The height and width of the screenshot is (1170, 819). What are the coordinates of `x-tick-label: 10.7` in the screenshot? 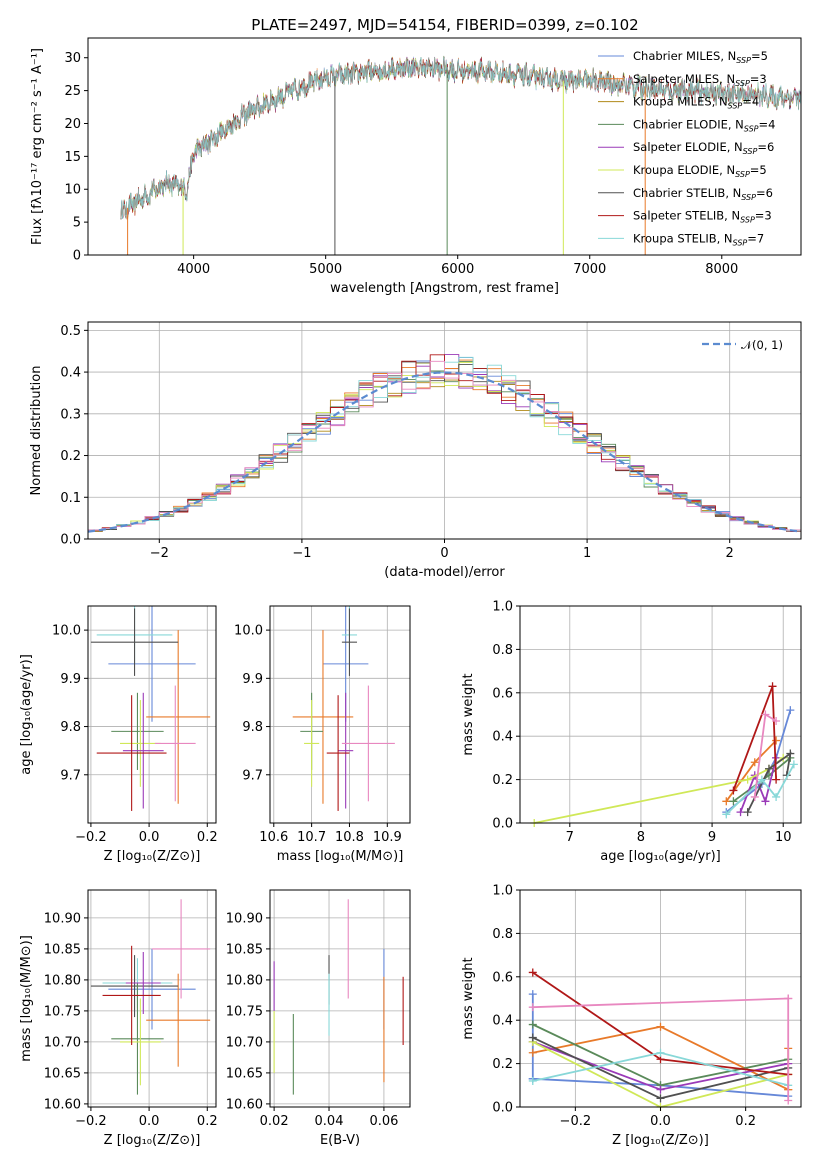 It's located at (311, 837).